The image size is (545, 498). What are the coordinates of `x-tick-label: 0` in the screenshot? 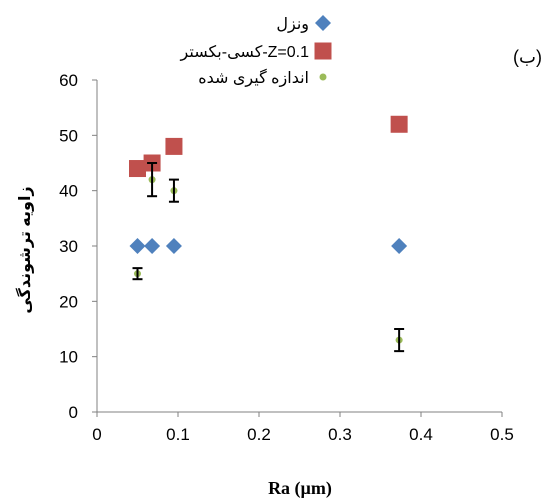 It's located at (96, 434).